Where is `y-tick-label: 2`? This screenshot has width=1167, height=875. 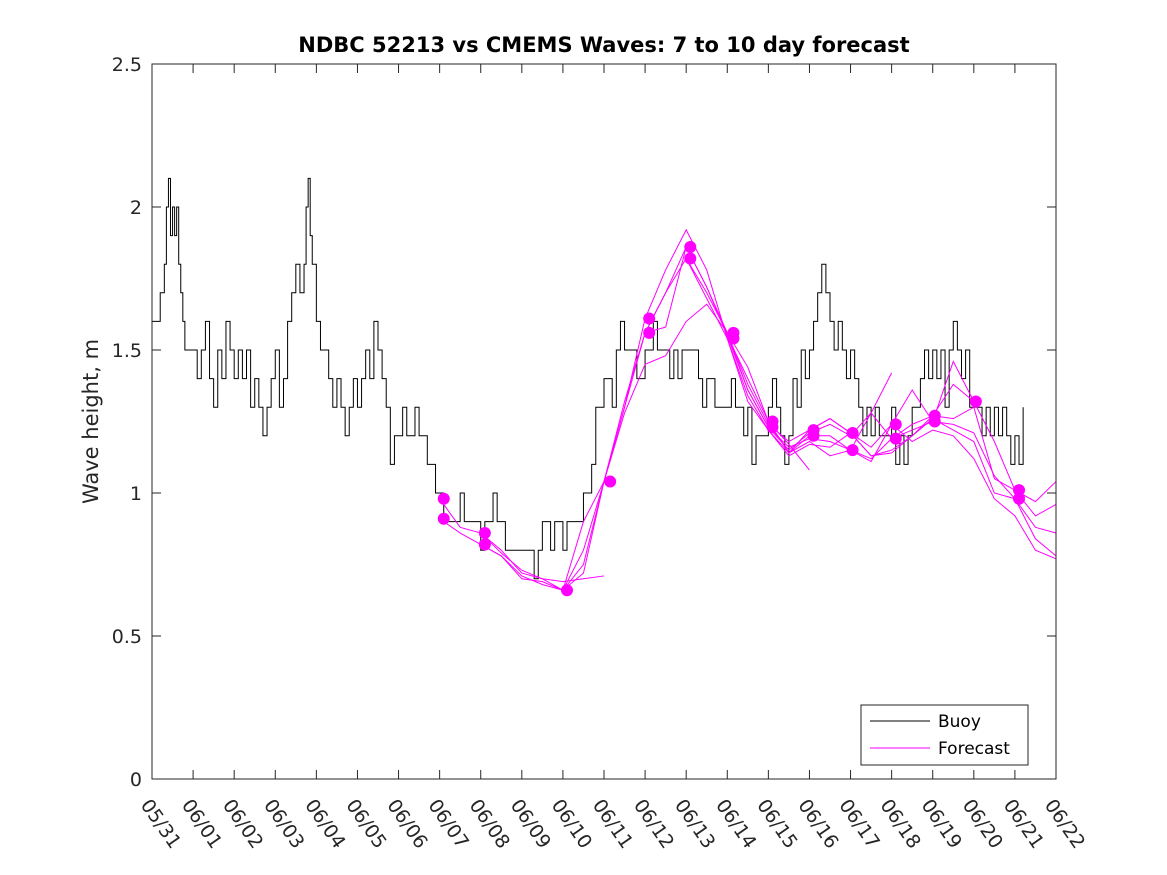 y-tick-label: 2 is located at coordinates (136, 208).